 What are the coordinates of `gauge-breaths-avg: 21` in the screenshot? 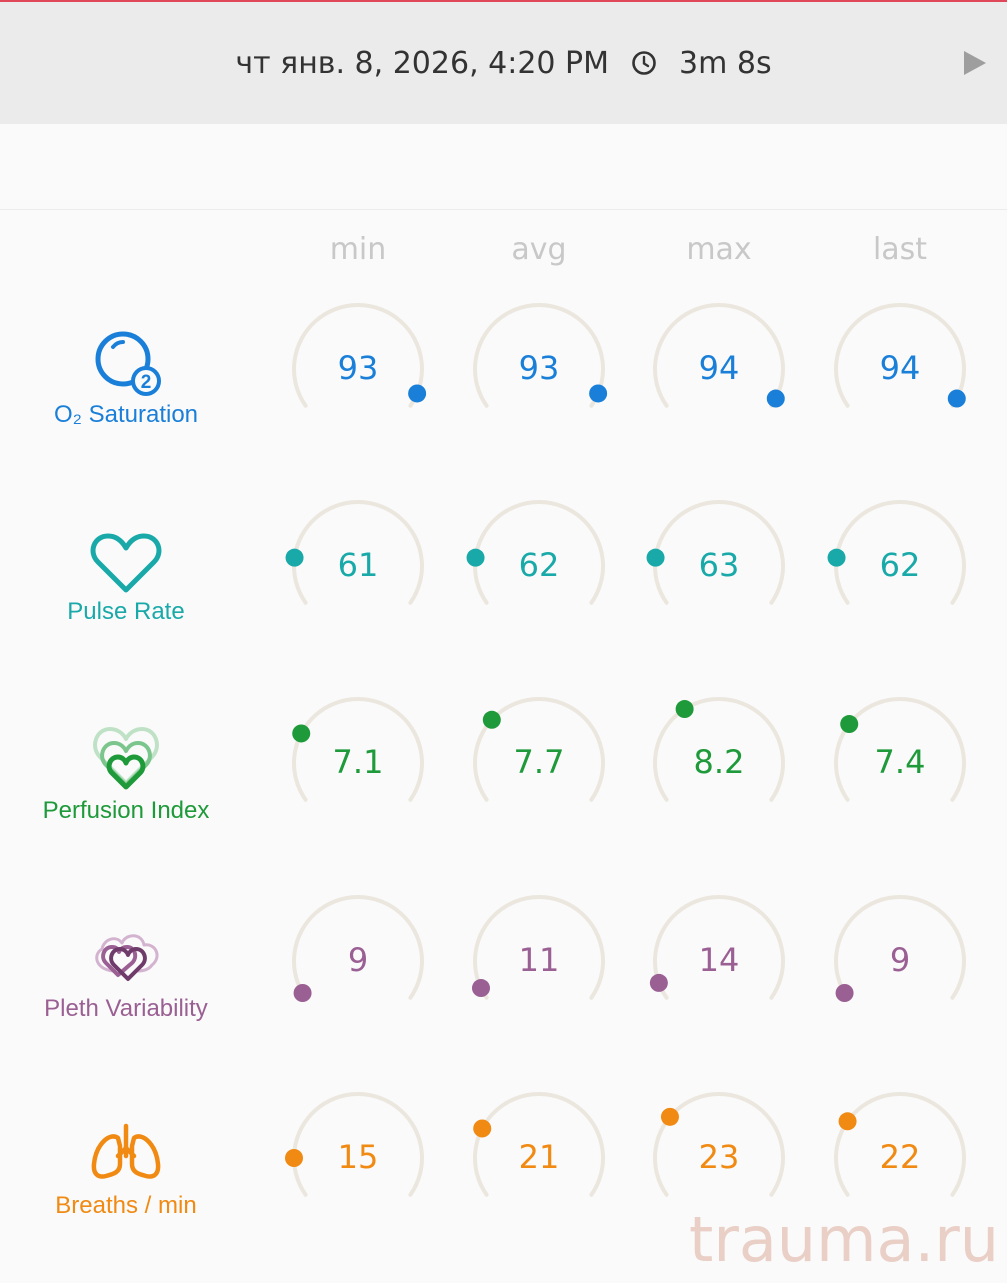 It's located at (539, 1163).